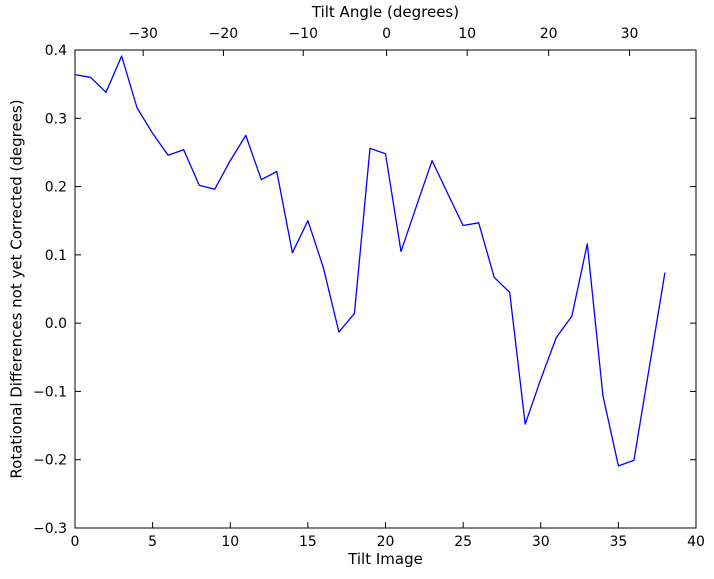  Describe the element at coordinates (50, 461) in the screenshot. I see `y-tick-label: −0.2` at that location.